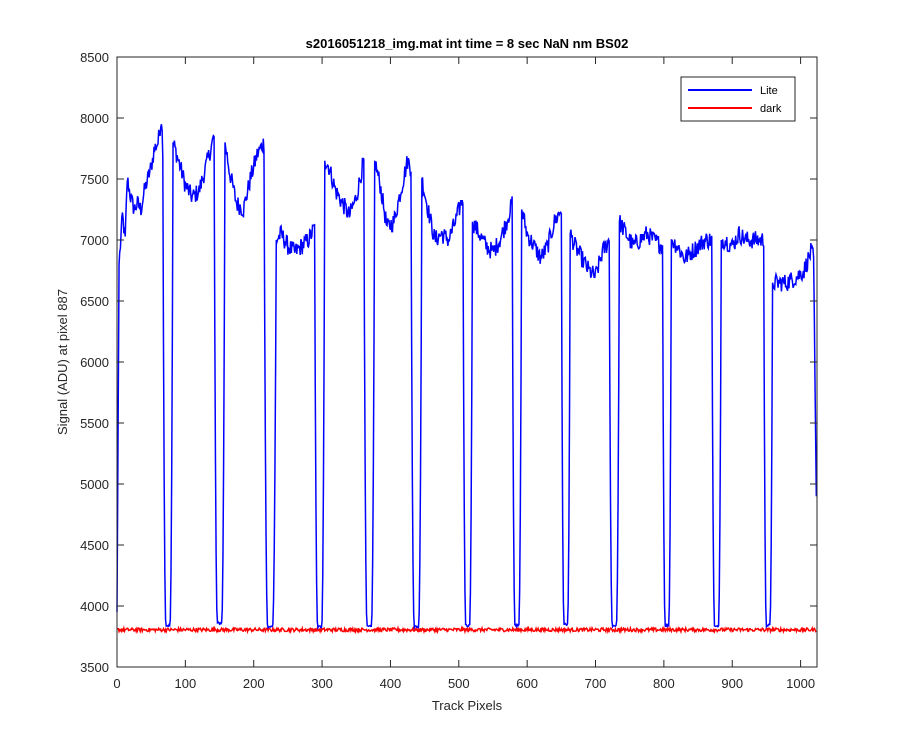  Describe the element at coordinates (94, 606) in the screenshot. I see `y-tick-label: 4000` at that location.